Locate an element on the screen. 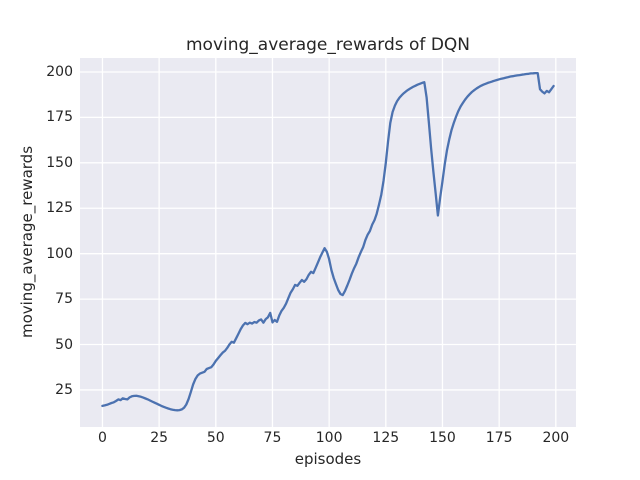  x-tick-label: 0 is located at coordinates (102, 438).